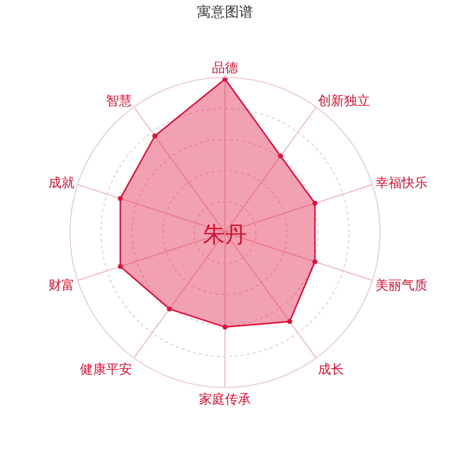 The image size is (450, 450). What do you see at coordinates (401, 286) in the screenshot?
I see `spoke-label: 美丽气质` at bounding box center [401, 286].